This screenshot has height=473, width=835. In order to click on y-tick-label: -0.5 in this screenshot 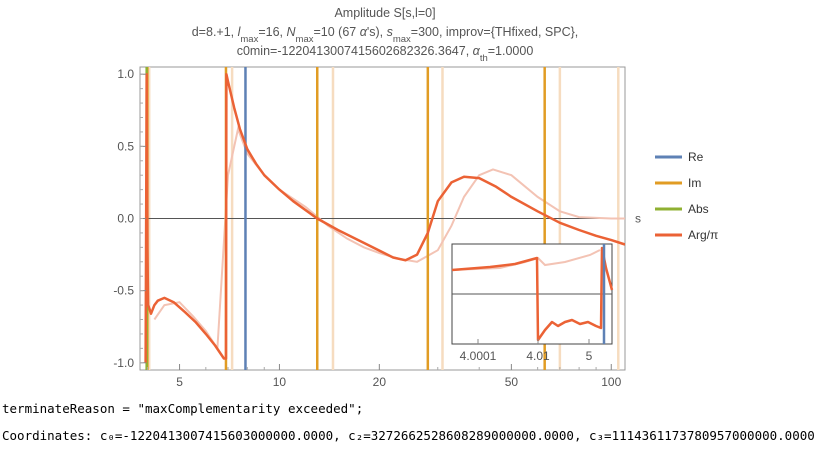, I will do `click(123, 291)`.